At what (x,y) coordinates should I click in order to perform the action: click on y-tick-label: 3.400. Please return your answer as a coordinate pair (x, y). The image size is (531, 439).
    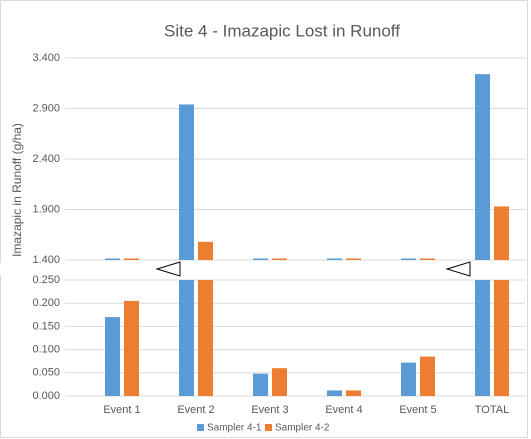
    Looking at the image, I should click on (46, 58).